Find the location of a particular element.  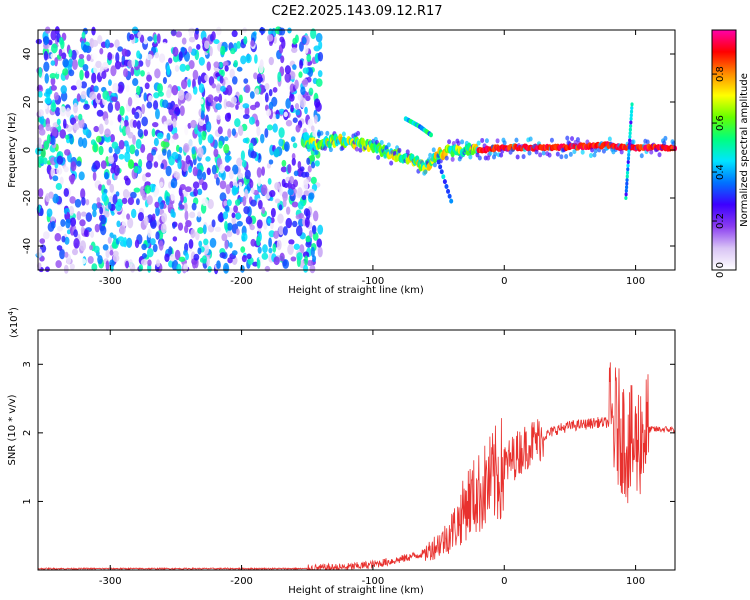

x-tick-label: -300 is located at coordinates (110, 281).